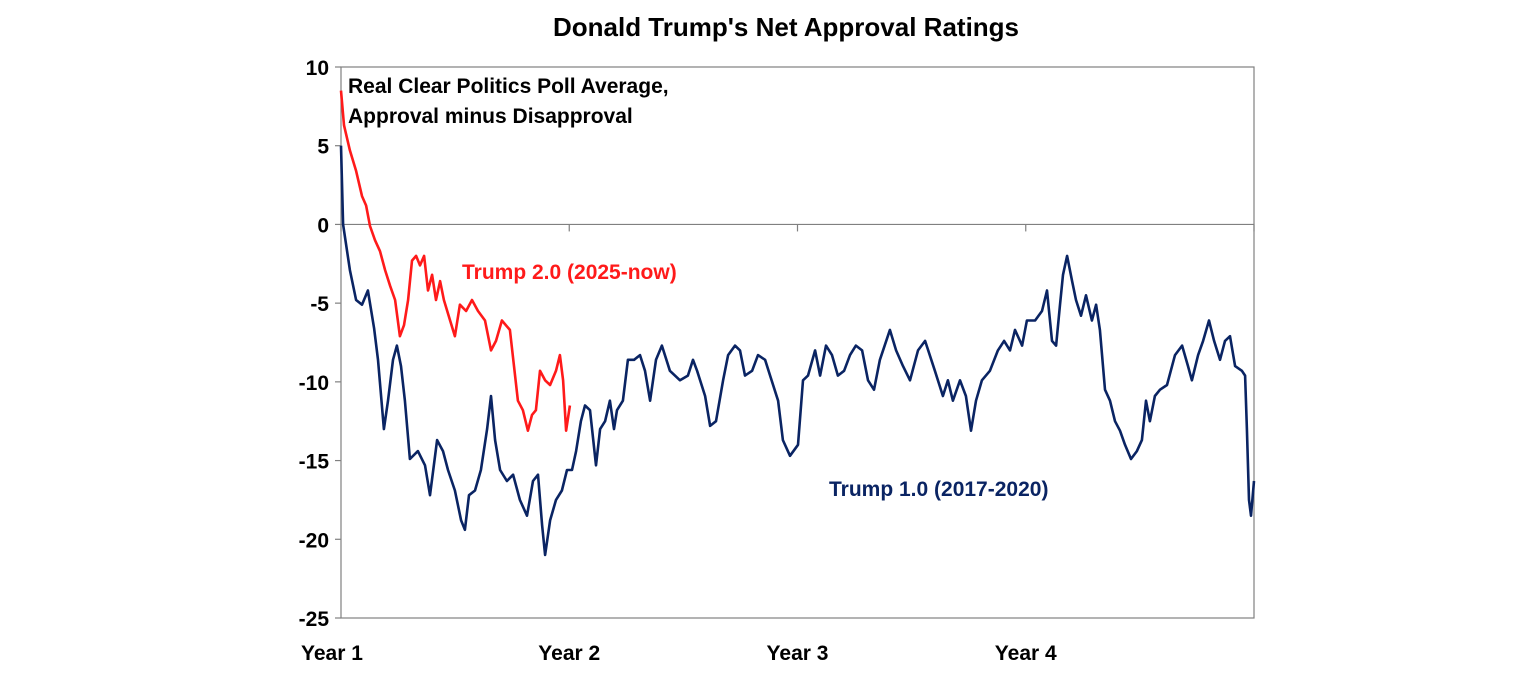 This screenshot has height=680, width=1536. Describe the element at coordinates (1026, 653) in the screenshot. I see `x-tick-label: Year 4` at that location.